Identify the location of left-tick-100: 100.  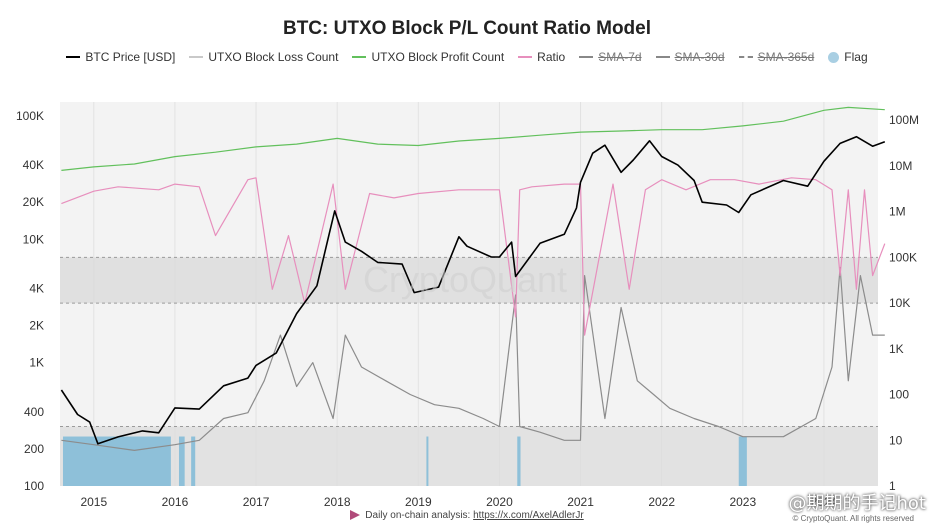
(34, 486).